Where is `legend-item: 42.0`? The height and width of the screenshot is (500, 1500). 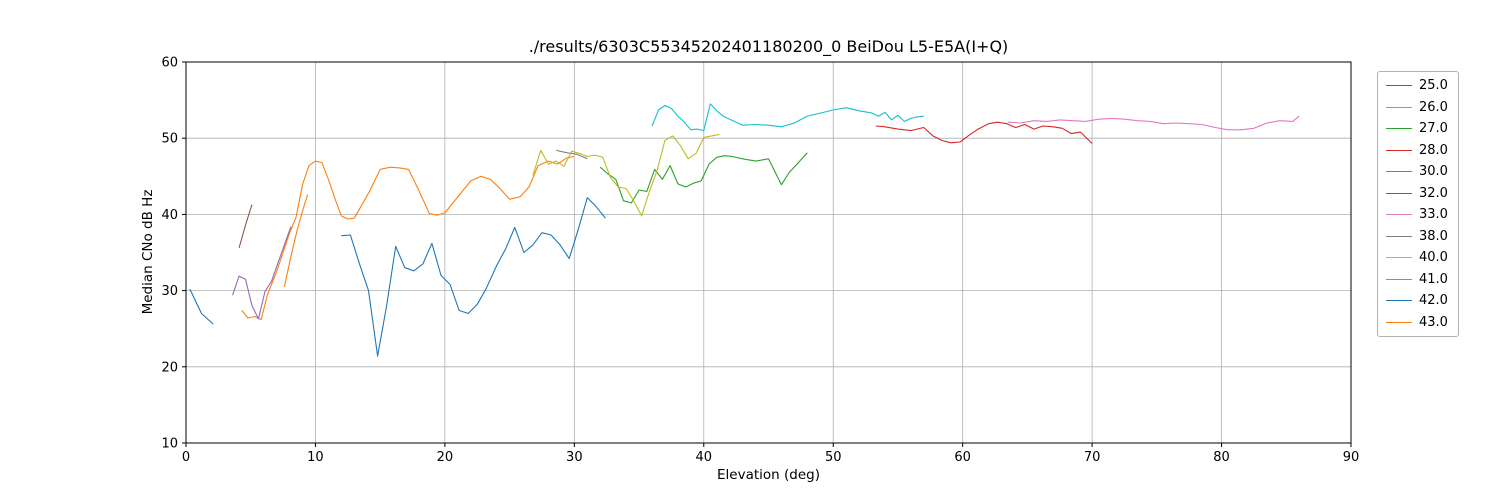 legend-item: 42.0 is located at coordinates (1417, 300).